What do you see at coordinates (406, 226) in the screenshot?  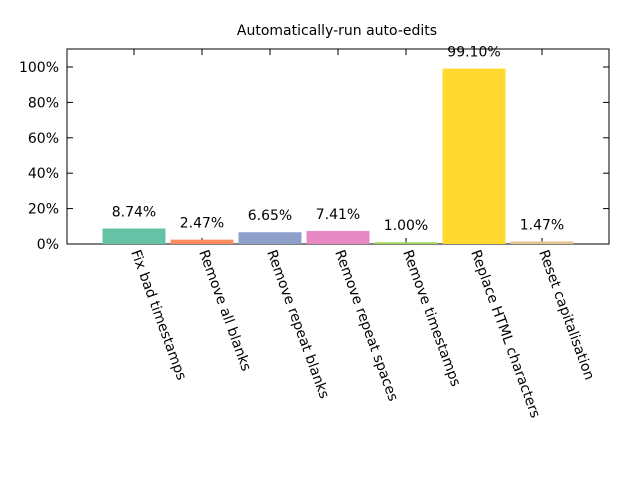 I see `data-label: 1.00%` at bounding box center [406, 226].